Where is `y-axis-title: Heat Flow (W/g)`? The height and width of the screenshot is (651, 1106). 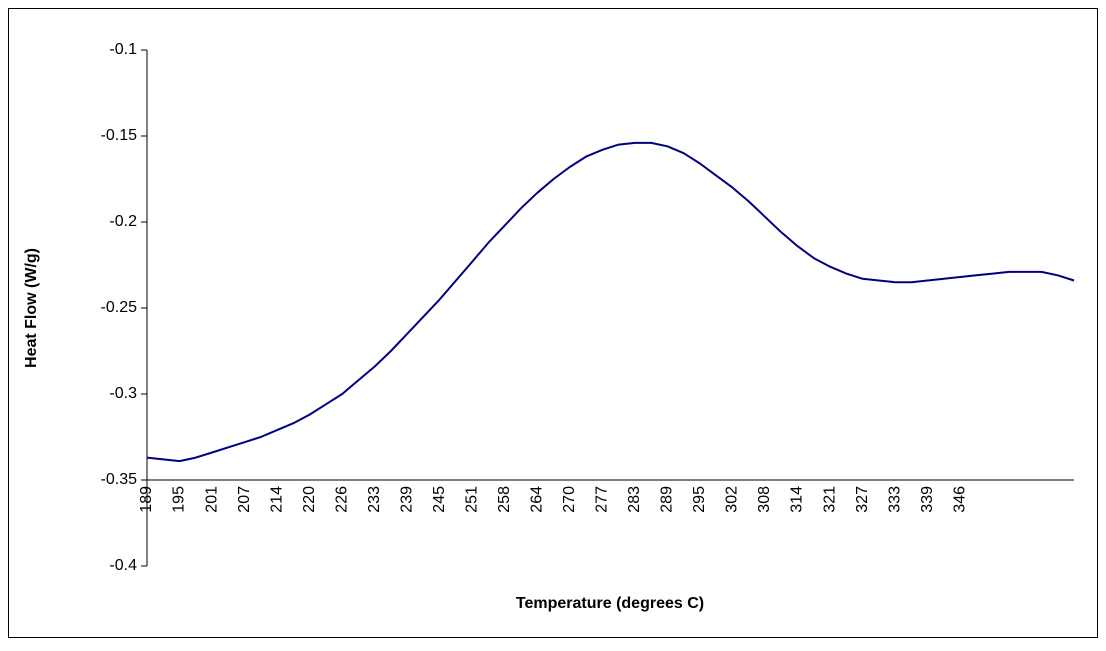 y-axis-title: Heat Flow (W/g) is located at coordinates (31, 308).